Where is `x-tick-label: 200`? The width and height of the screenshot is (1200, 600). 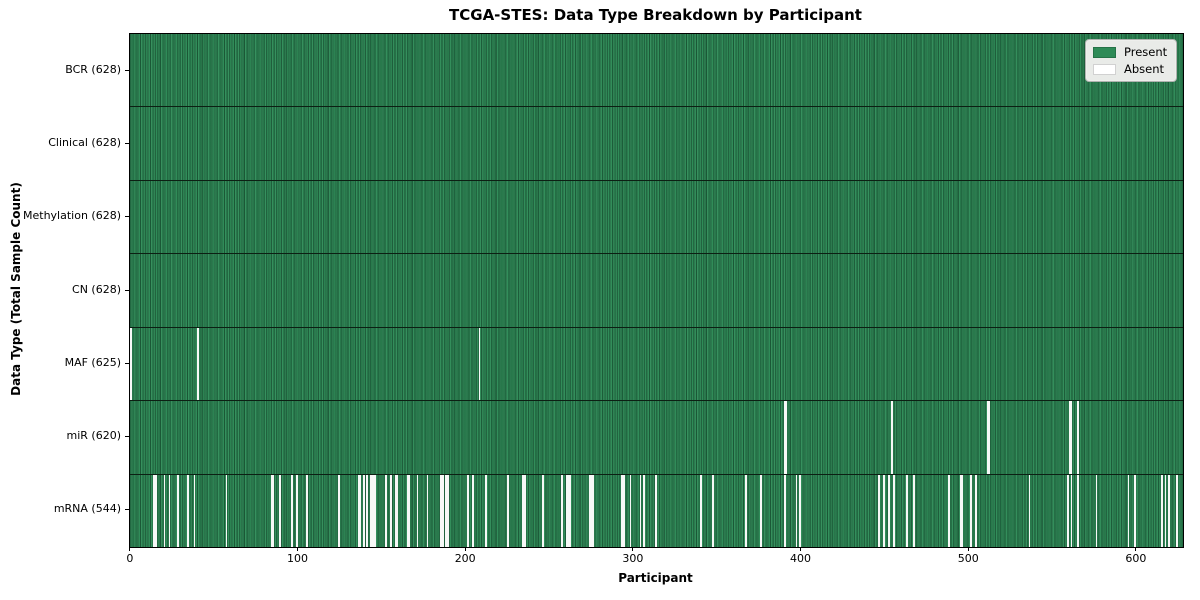
x-tick-label: 200 is located at coordinates (465, 558).